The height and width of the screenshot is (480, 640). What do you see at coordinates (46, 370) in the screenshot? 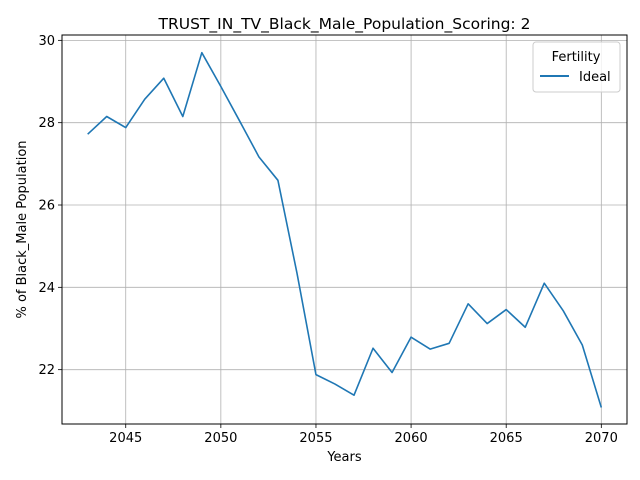
I see `y-tick-label: 22` at bounding box center [46, 370].